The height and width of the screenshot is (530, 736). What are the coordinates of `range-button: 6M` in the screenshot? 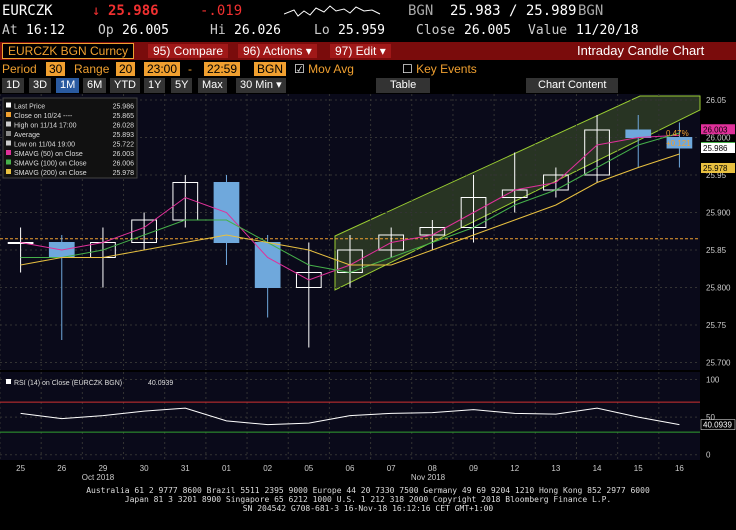 It's located at (95, 85).